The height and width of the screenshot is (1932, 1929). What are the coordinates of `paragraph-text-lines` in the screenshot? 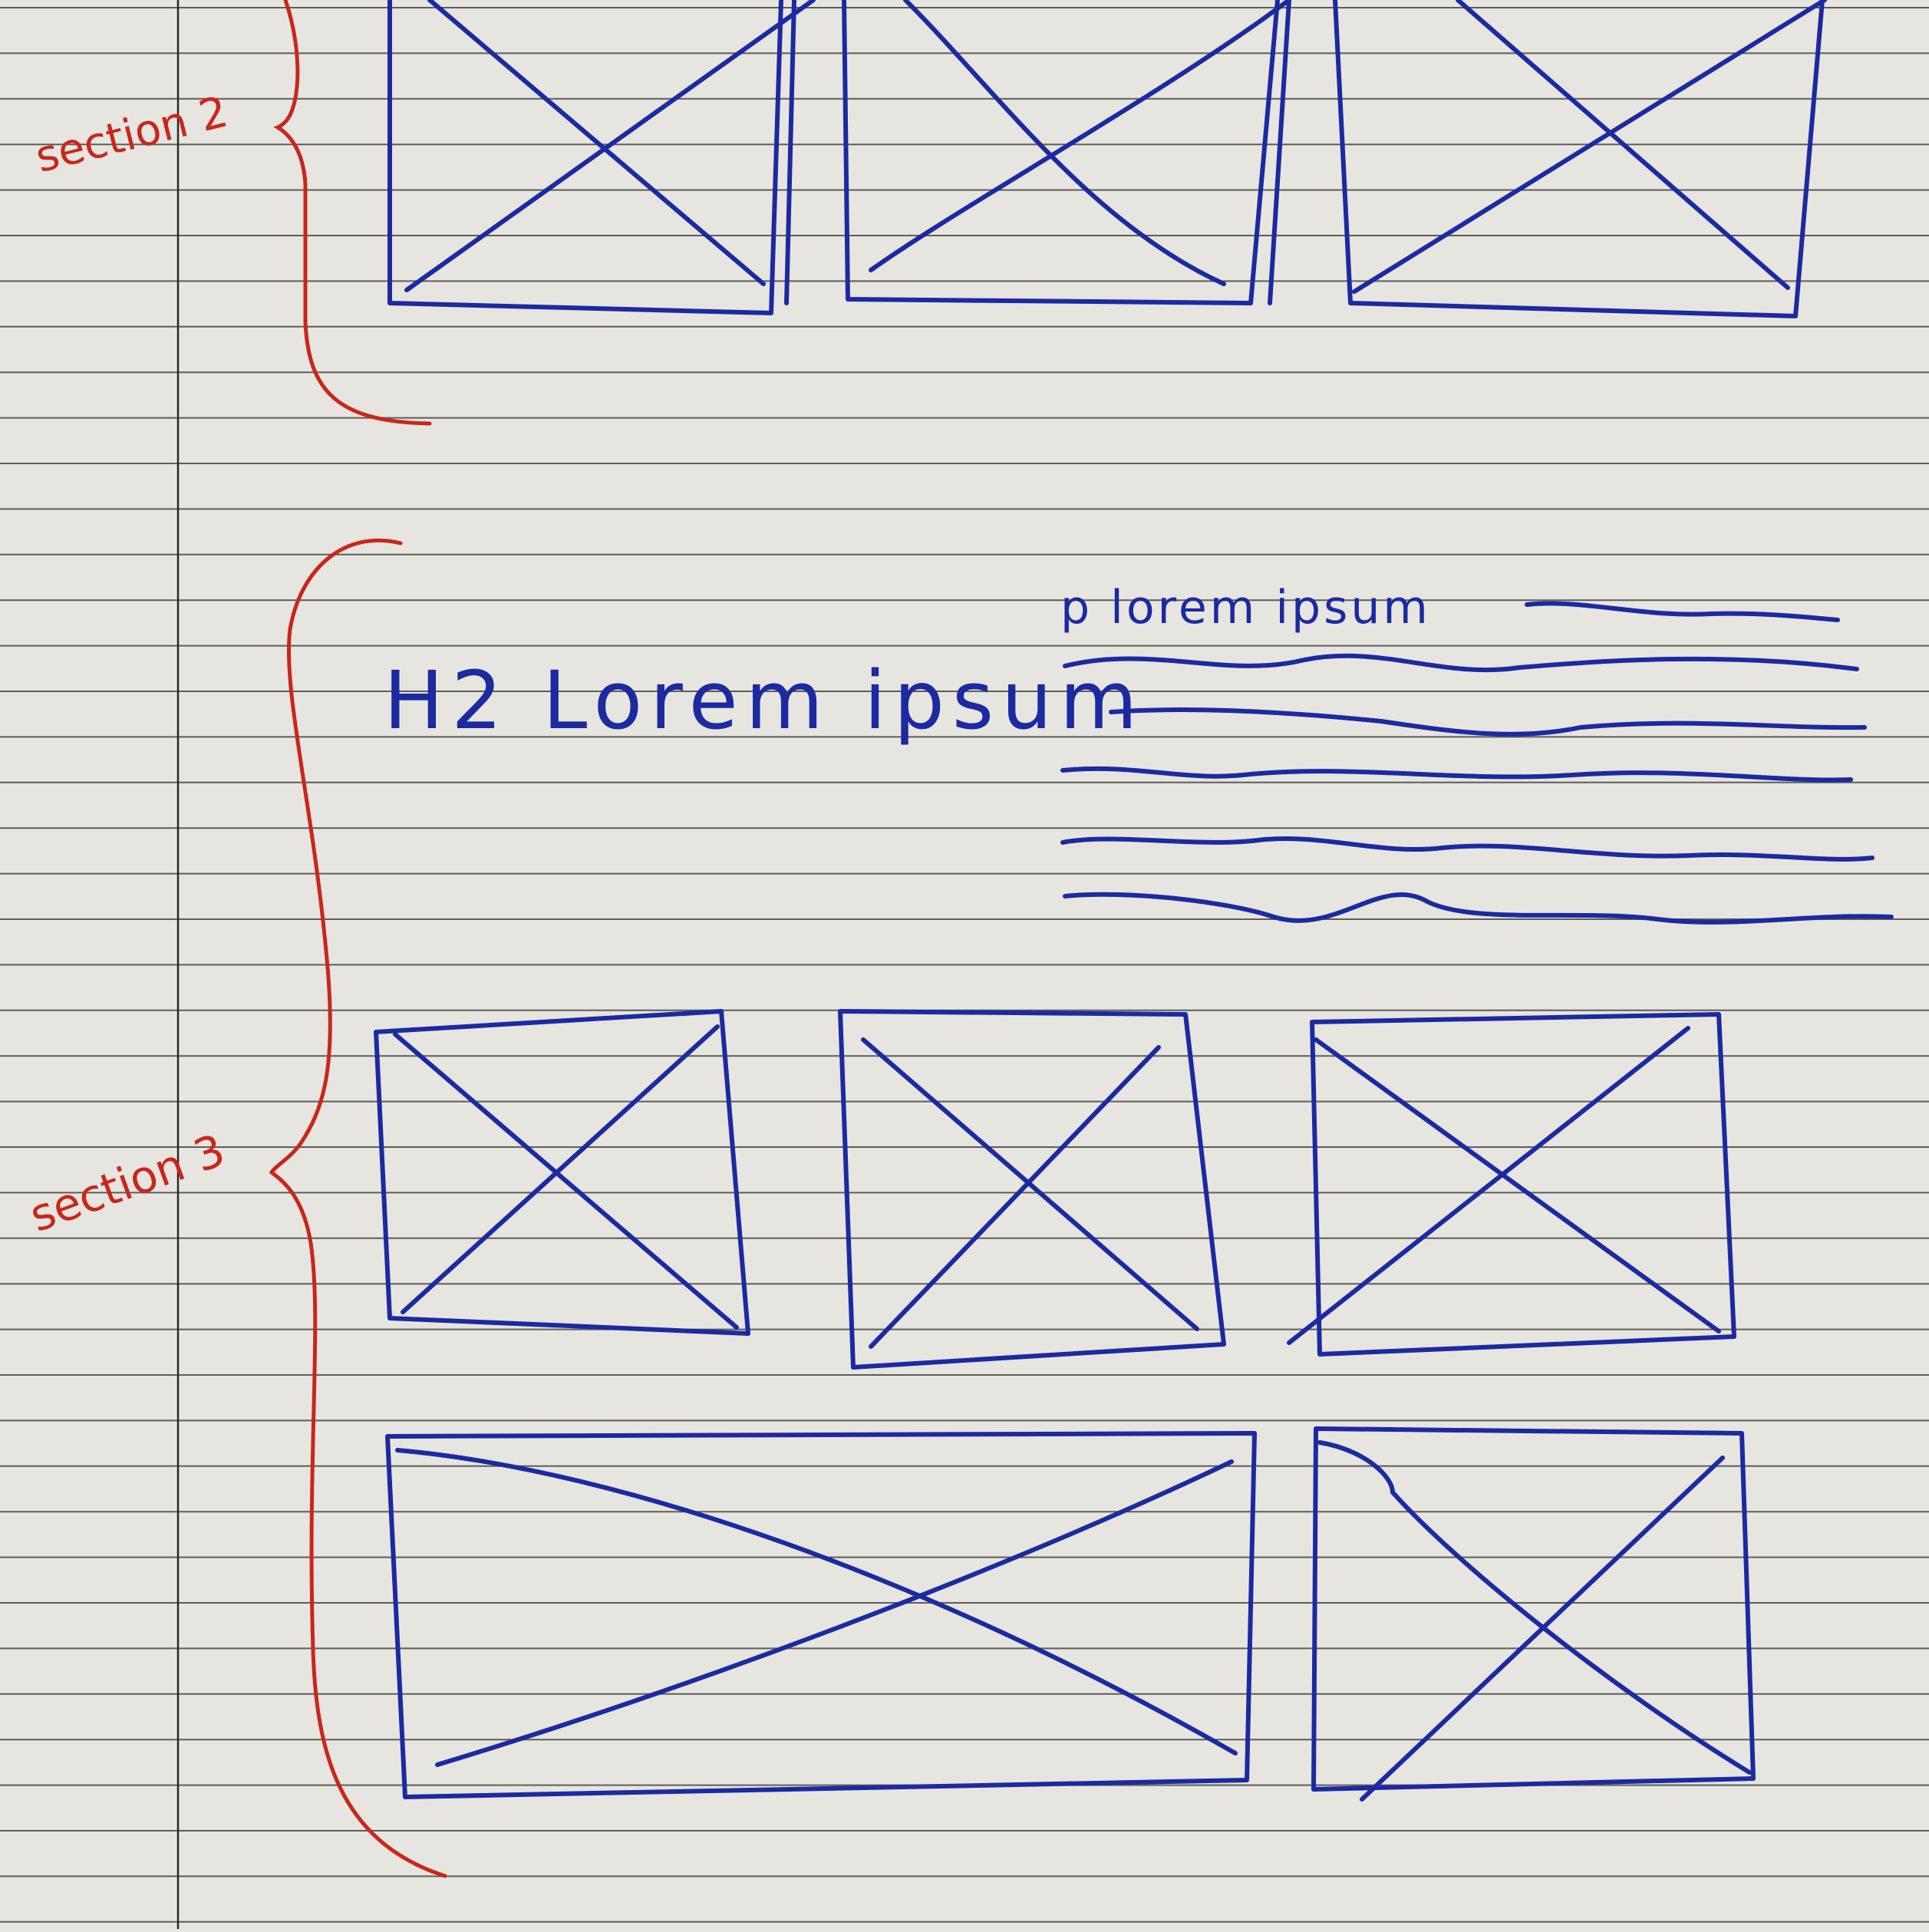 It's located at (1477, 763).